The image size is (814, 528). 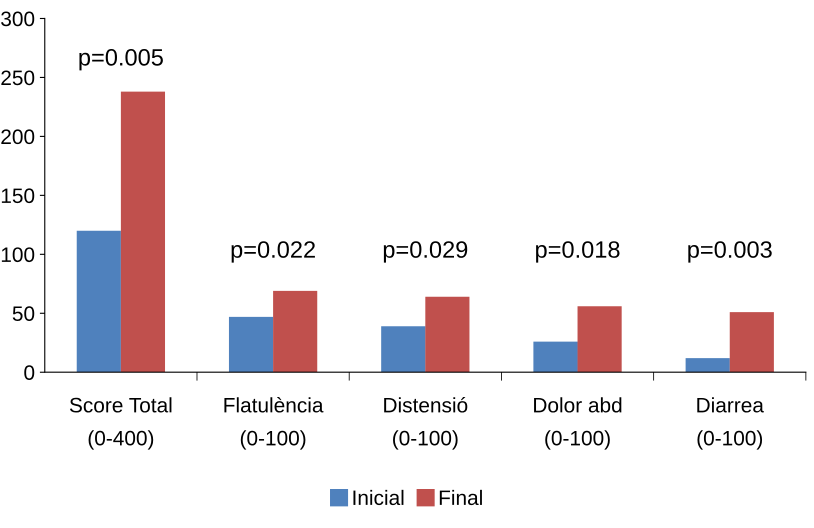 What do you see at coordinates (17, 136) in the screenshot?
I see `y-tick-label: 200` at bounding box center [17, 136].